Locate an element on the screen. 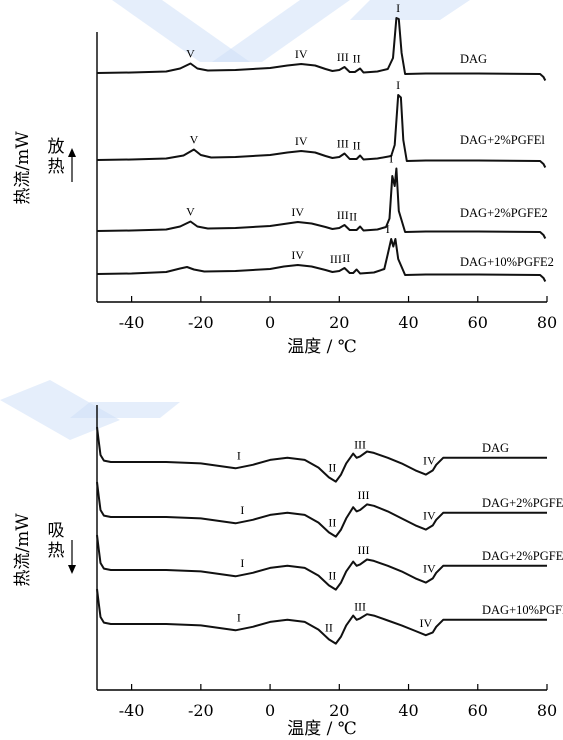 This screenshot has width=563, height=740. direction-label-1: 放 is located at coordinates (56, 147).